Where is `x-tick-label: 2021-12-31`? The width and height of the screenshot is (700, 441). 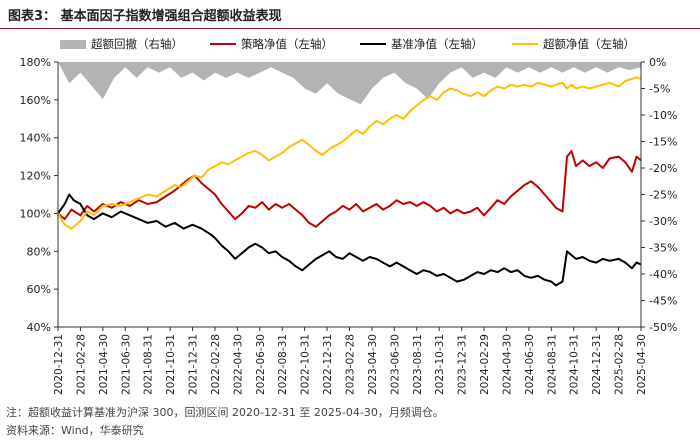
x-tick-label: 2021-12-31 is located at coordinates (194, 364).